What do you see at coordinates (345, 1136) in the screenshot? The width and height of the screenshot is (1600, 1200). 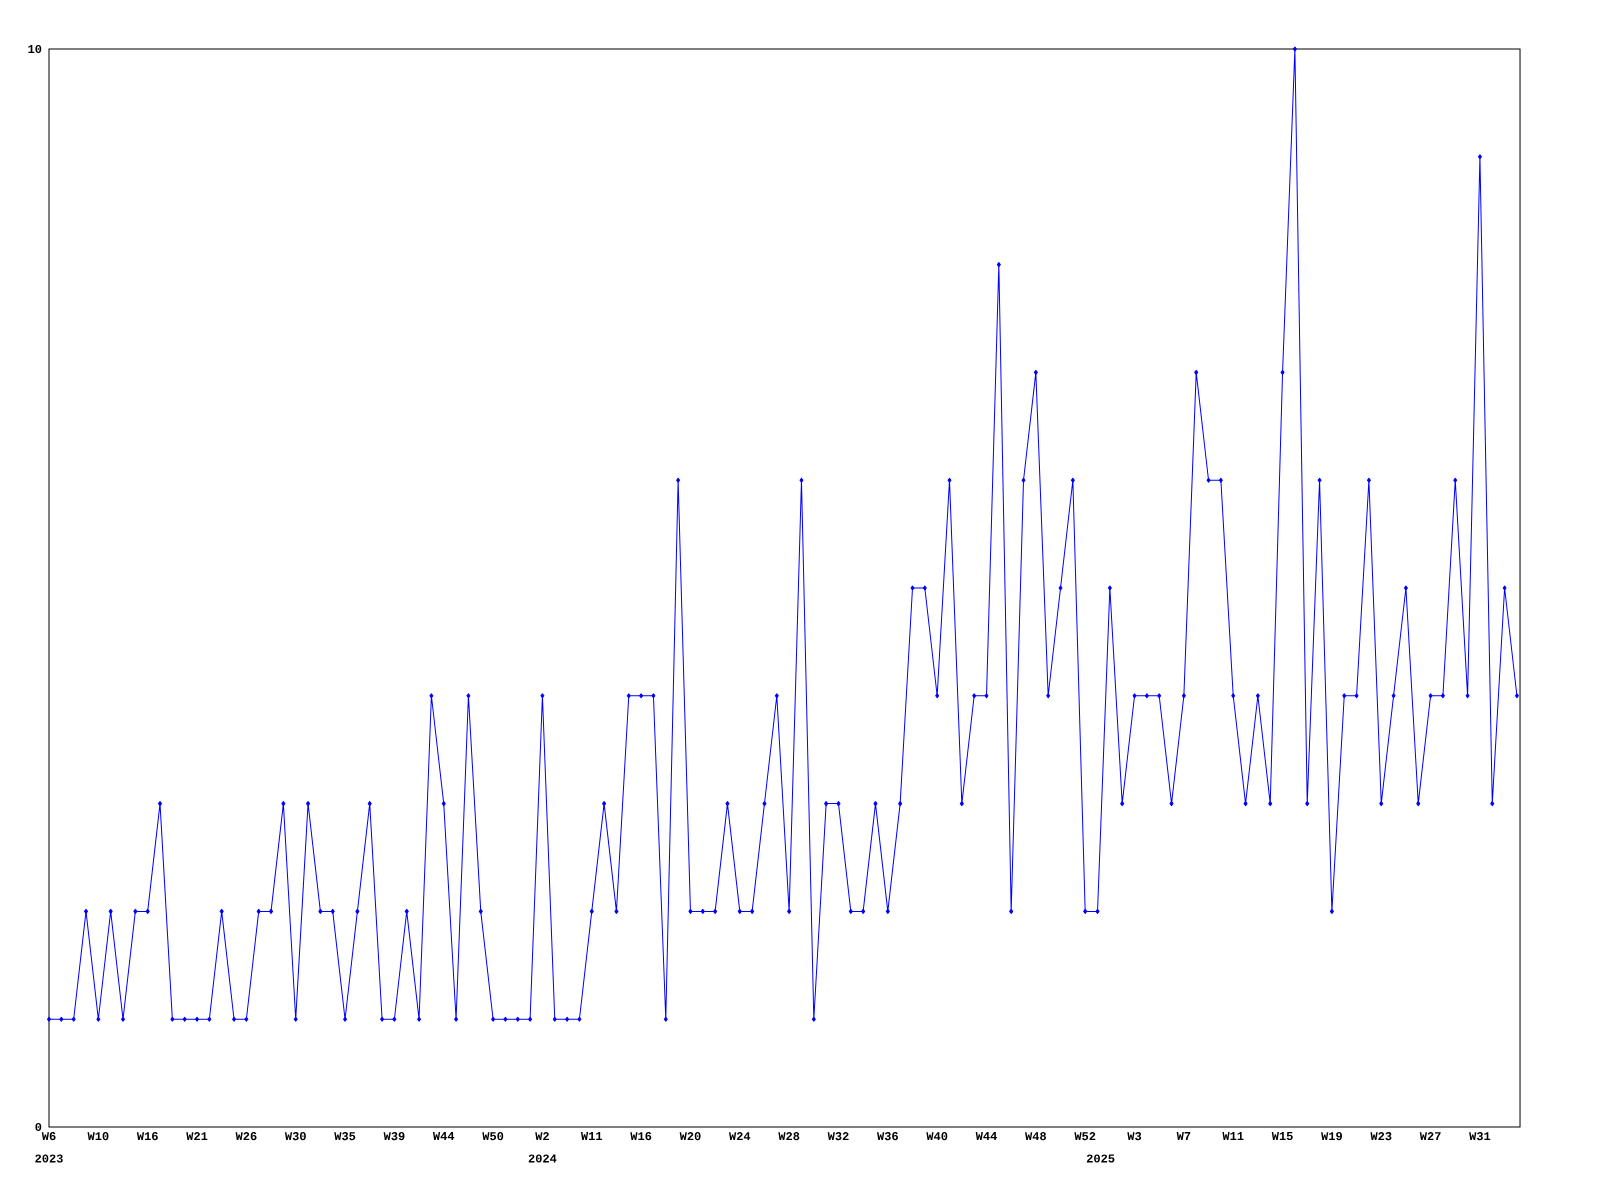 I see `x-tick-label: W35` at bounding box center [345, 1136].